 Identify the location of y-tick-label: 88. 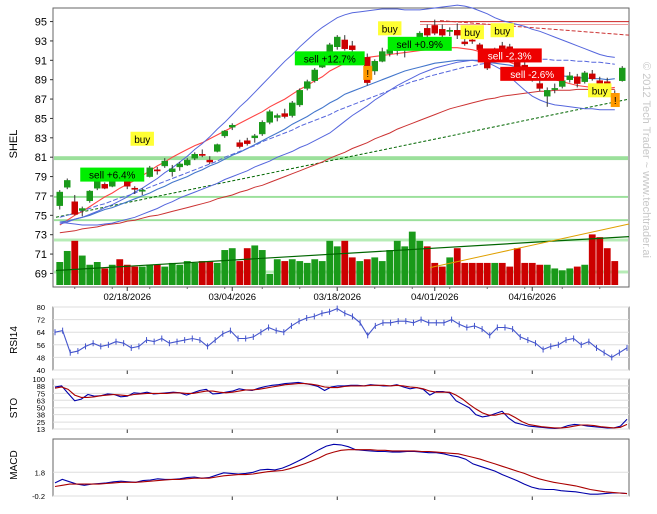
(41, 386).